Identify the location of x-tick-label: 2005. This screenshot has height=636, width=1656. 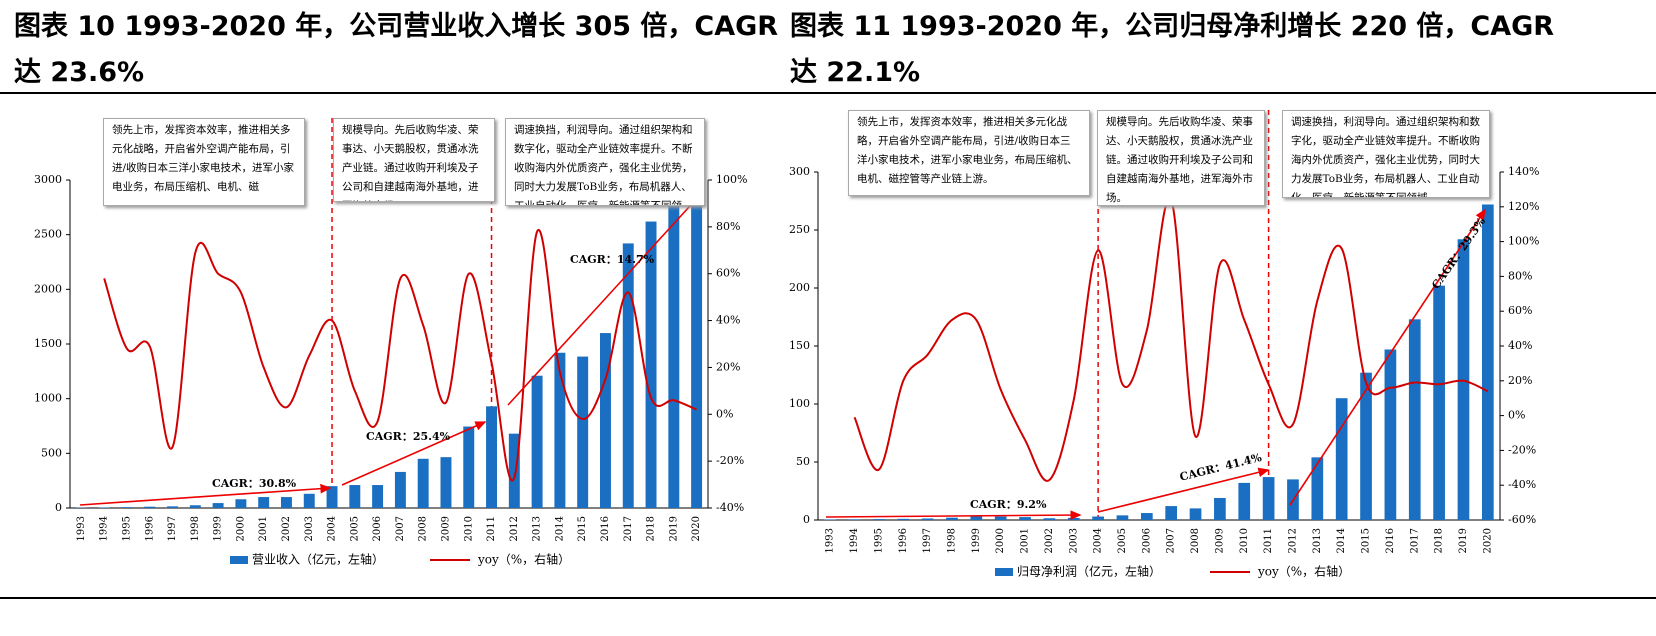
(354, 528).